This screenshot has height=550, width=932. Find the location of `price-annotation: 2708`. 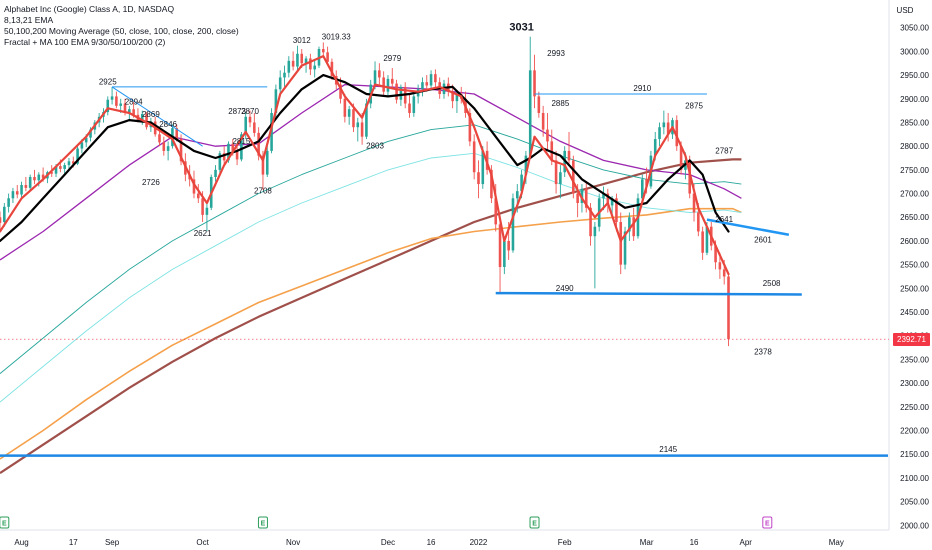

price-annotation: 2708 is located at coordinates (263, 191).